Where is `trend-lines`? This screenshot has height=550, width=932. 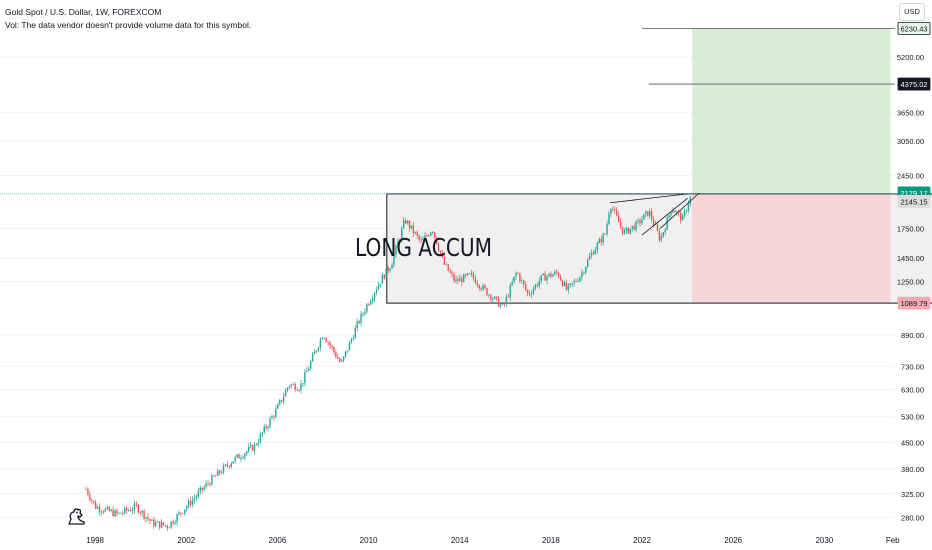 trend-lines is located at coordinates (655, 214).